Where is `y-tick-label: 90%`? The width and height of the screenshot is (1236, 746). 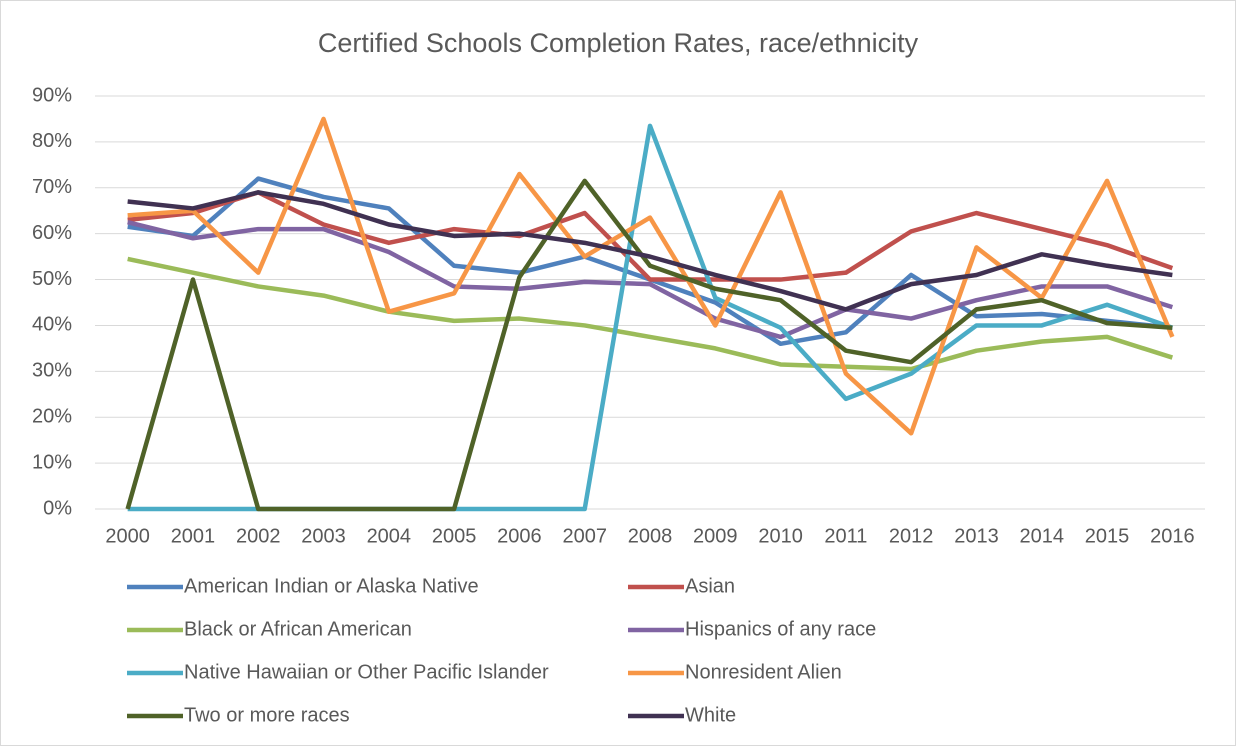
y-tick-label: 90% is located at coordinates (52, 95).